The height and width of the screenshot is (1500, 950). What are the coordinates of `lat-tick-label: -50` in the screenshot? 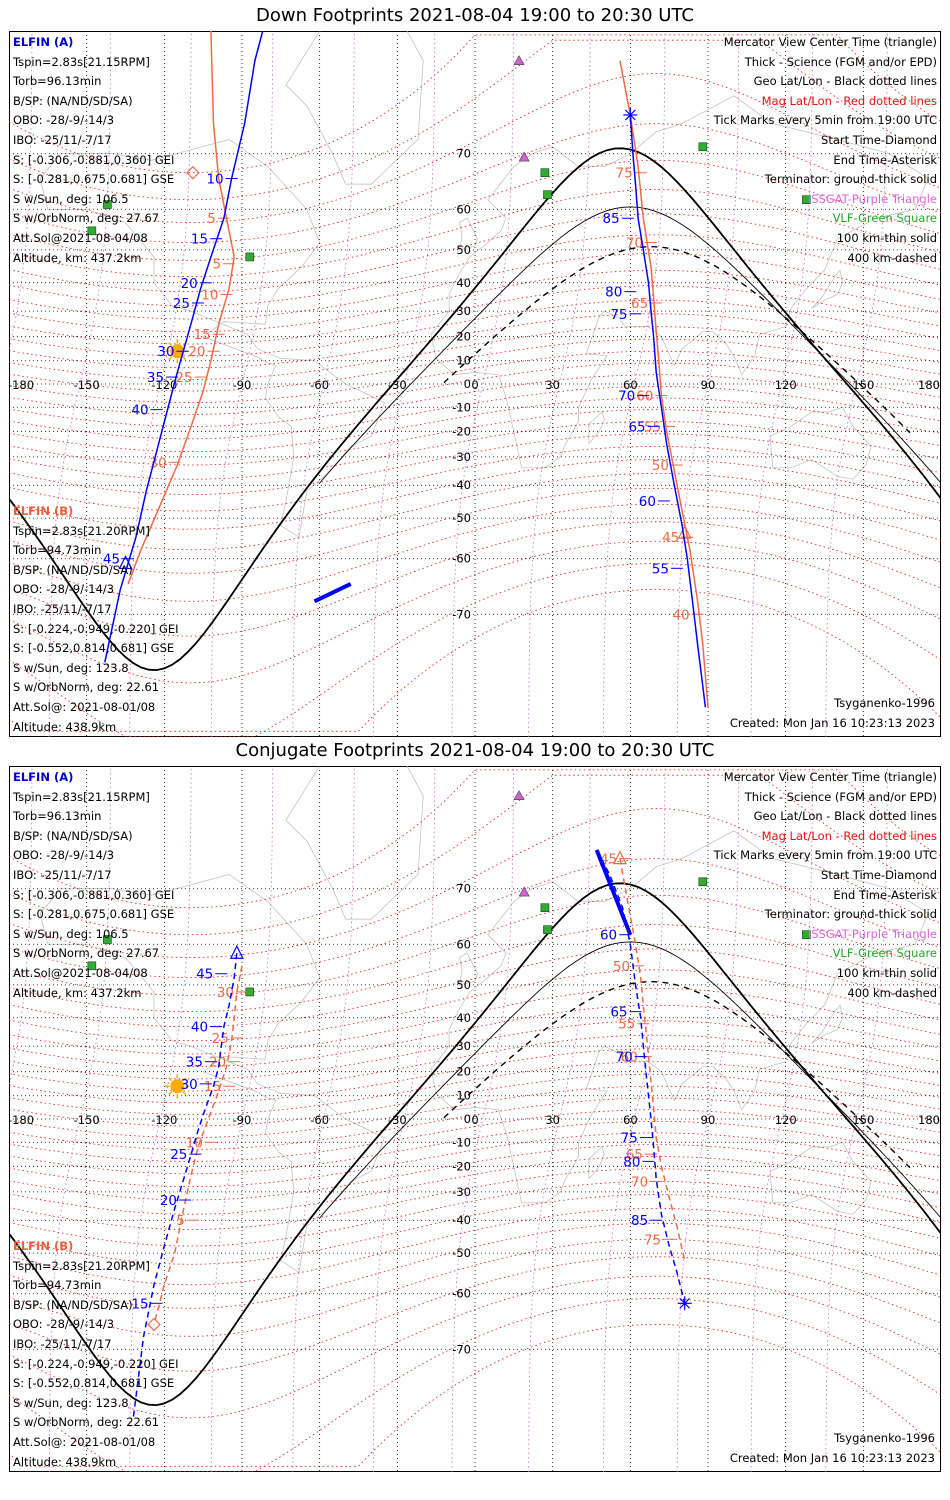 It's located at (461, 518).